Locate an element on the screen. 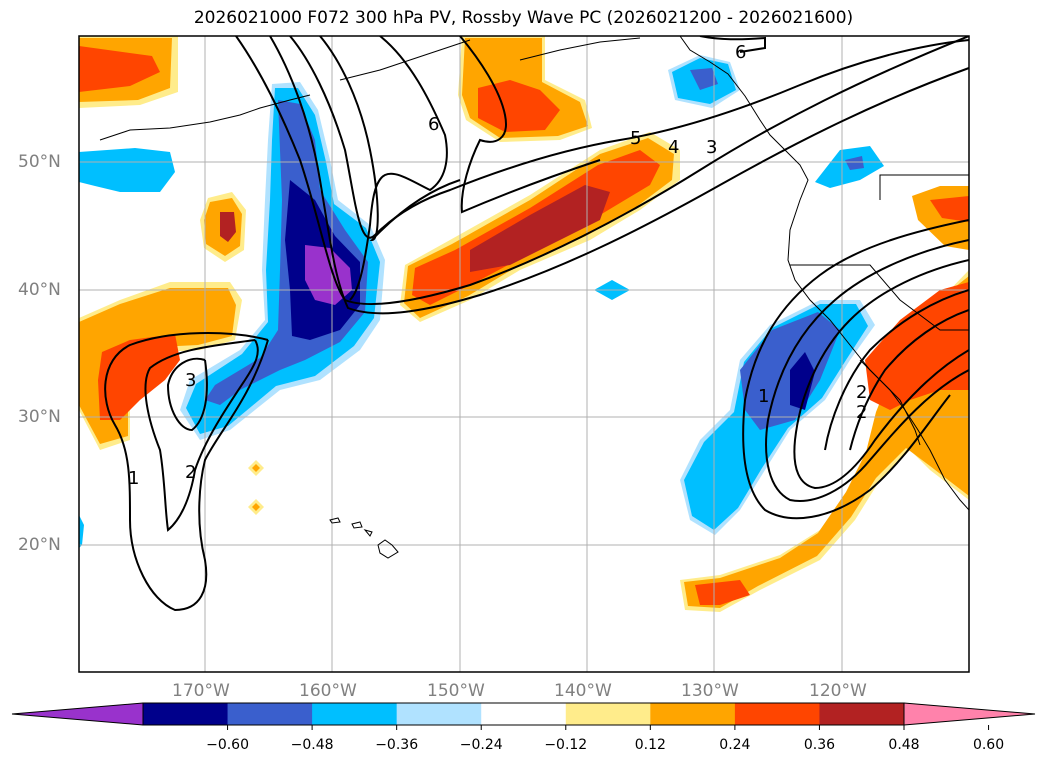 The image size is (1047, 765). colorbar-tick-label: −0.24 is located at coordinates (481, 745).